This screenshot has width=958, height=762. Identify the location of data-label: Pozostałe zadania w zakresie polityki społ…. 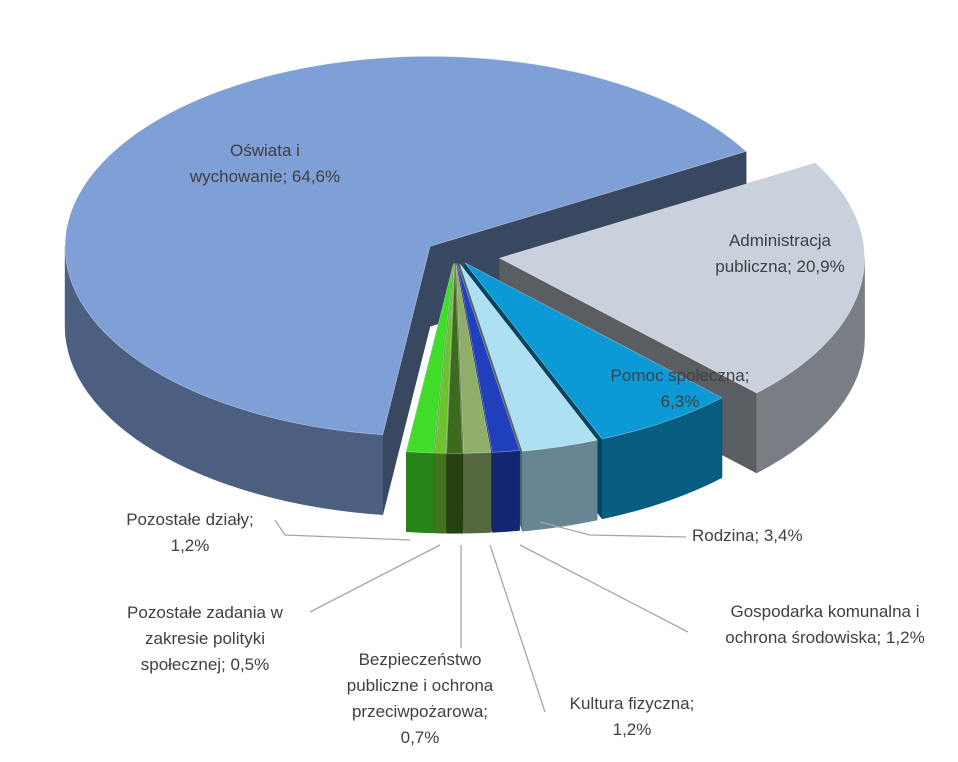
(205, 638).